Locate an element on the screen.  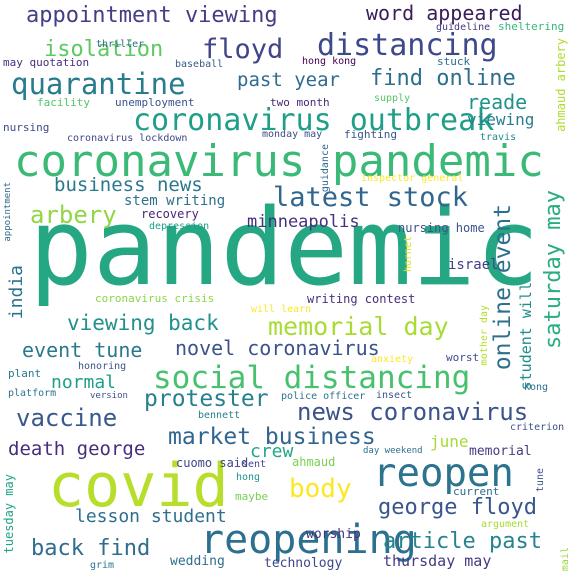
word-technology: technology is located at coordinates (303, 563).